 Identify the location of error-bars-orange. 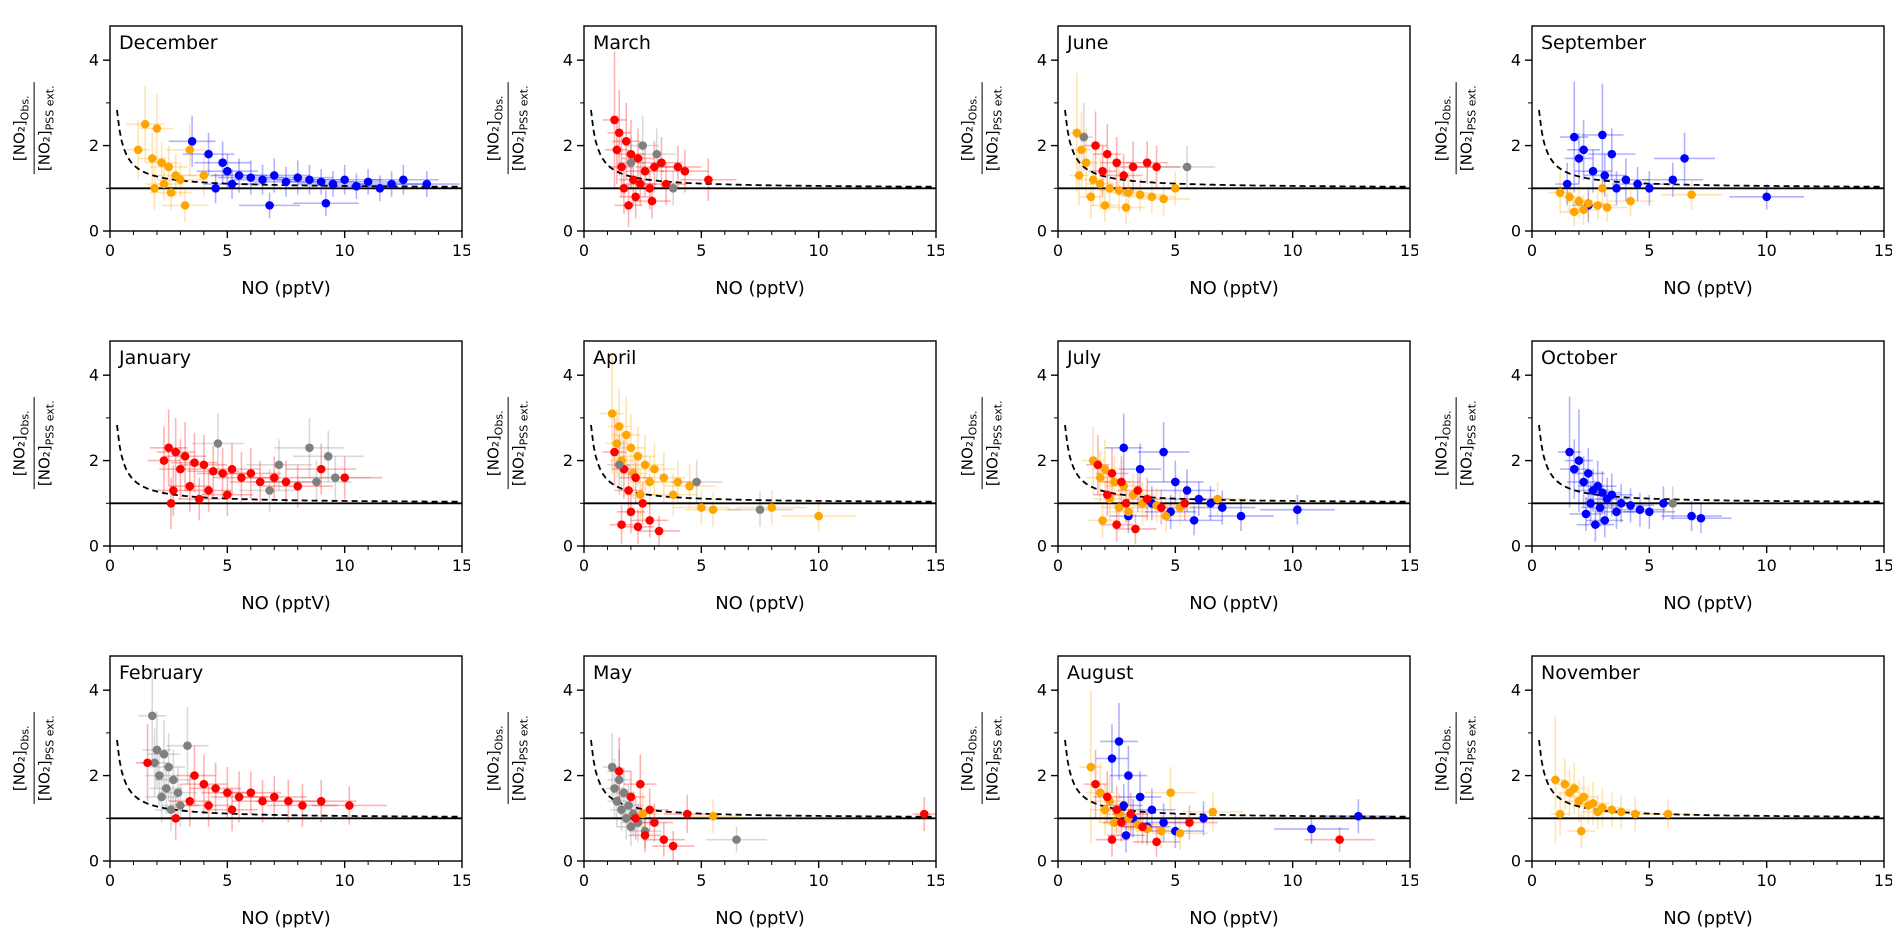
(1134, 148).